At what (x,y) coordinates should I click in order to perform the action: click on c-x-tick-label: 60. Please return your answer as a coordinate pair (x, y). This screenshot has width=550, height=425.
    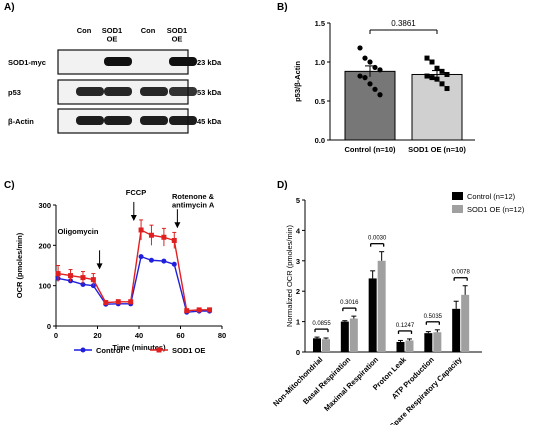
    Looking at the image, I should click on (180, 335).